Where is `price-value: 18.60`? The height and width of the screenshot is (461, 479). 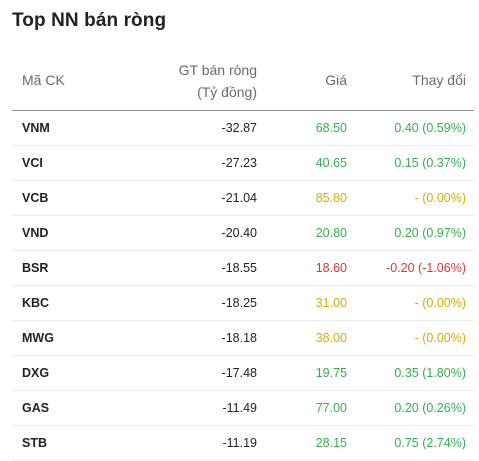 price-value: 18.60 is located at coordinates (331, 268).